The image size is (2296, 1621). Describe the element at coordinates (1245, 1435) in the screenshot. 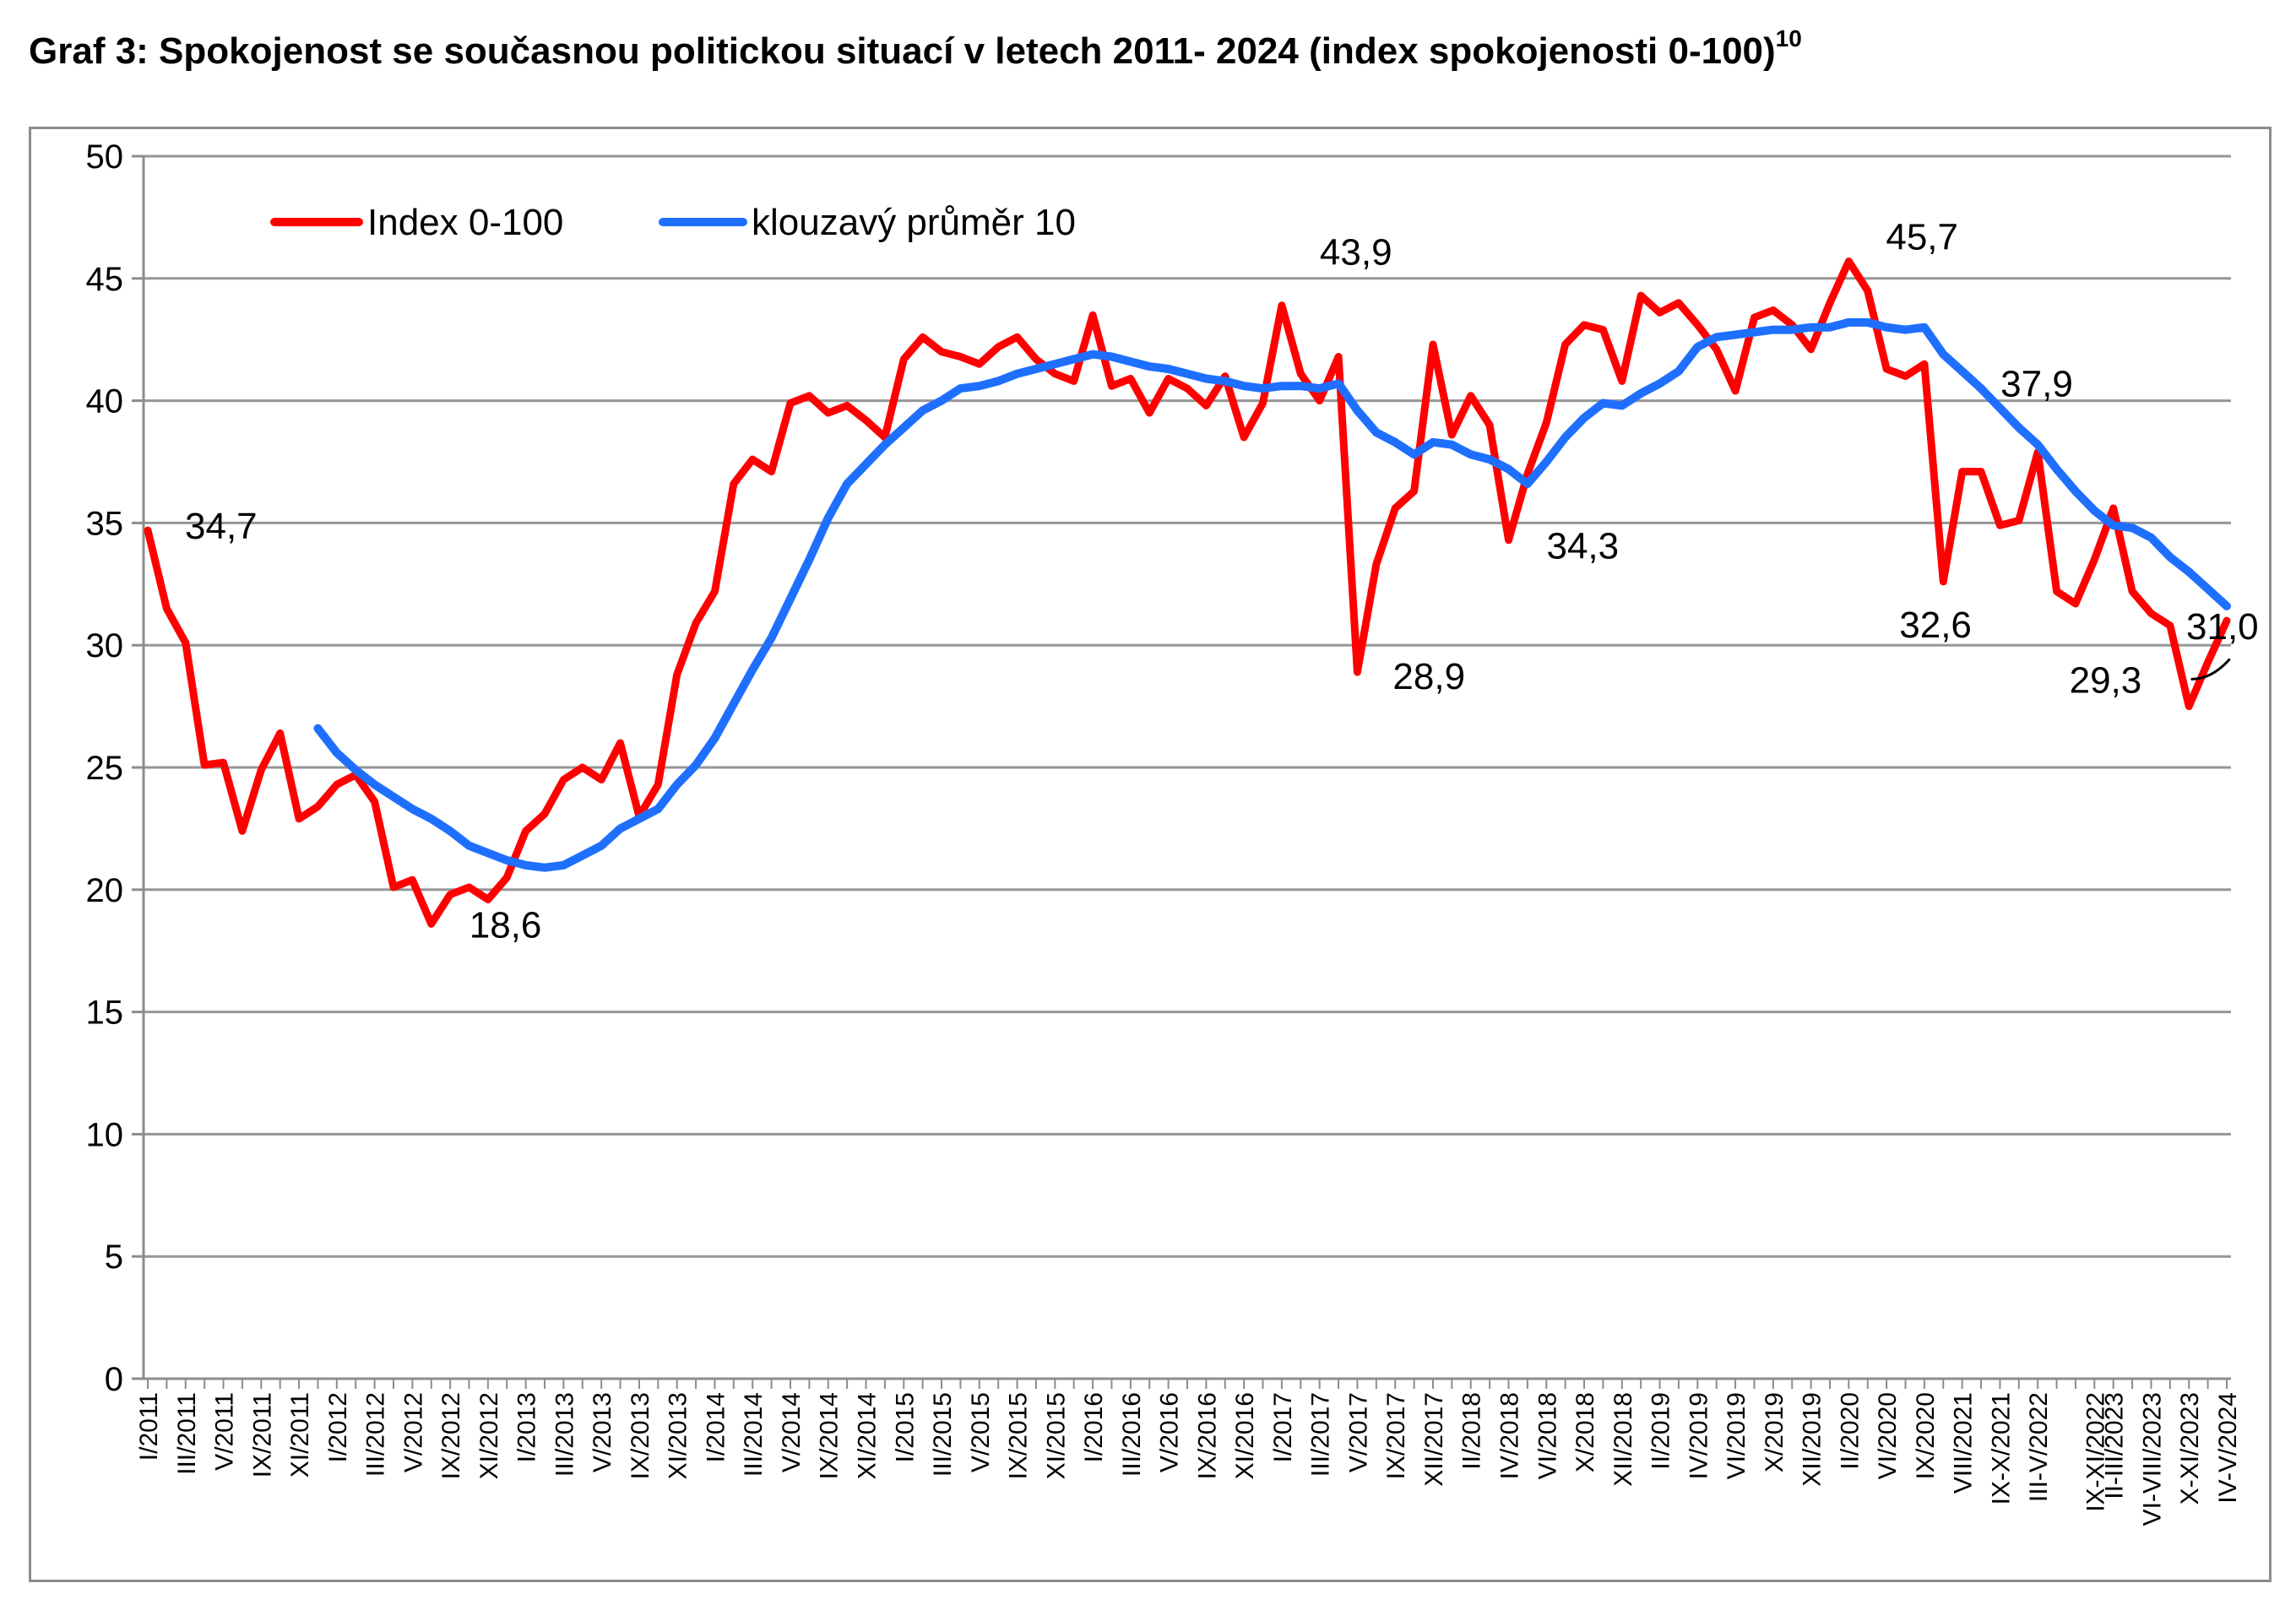

I see `x-tick-label: XI/2016` at that location.